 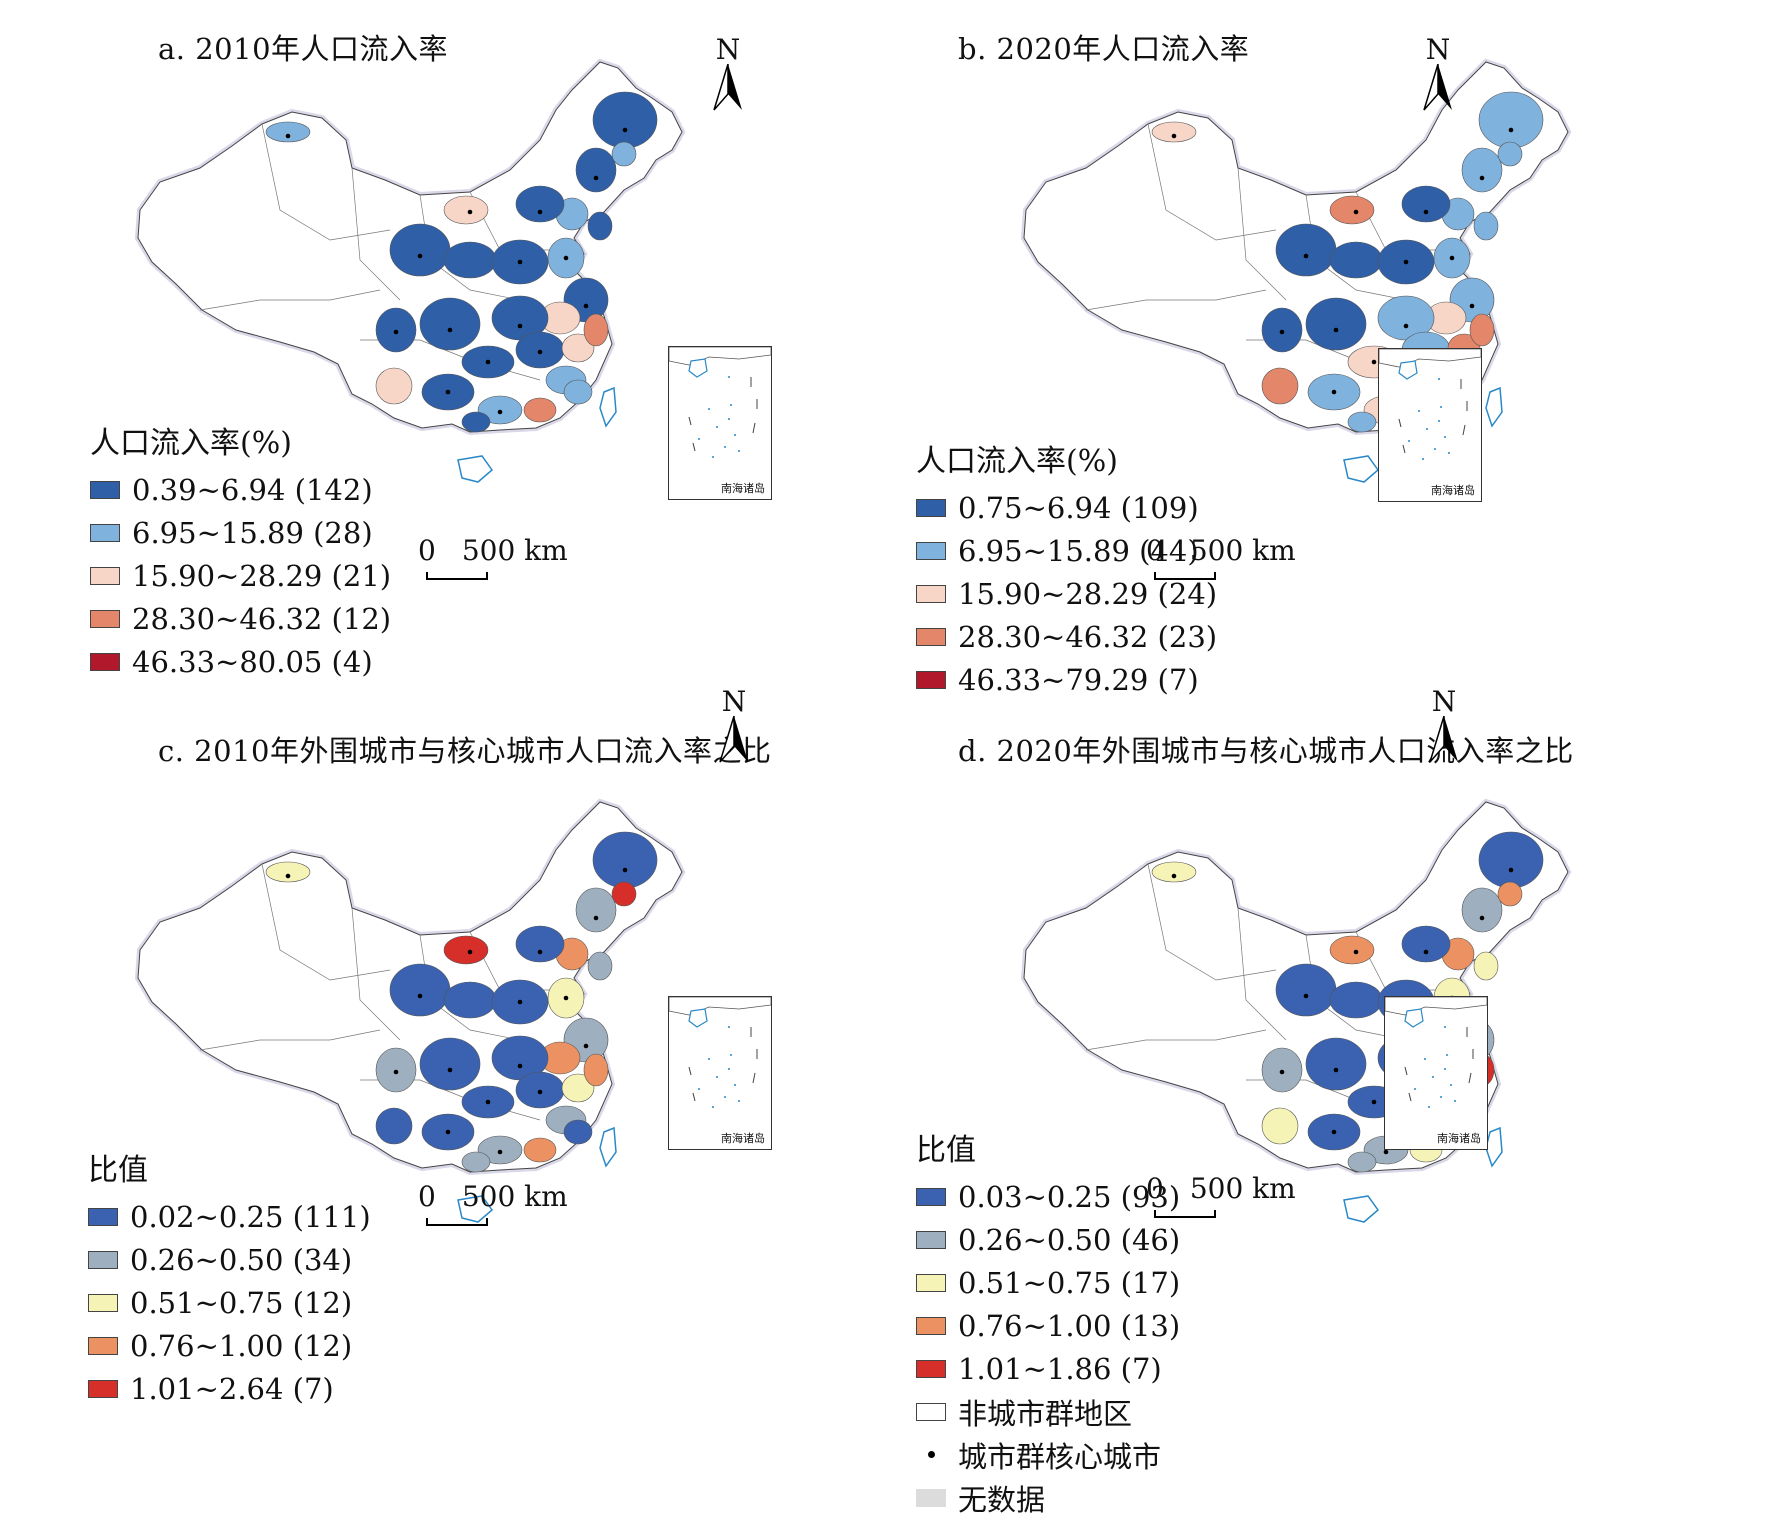 What do you see at coordinates (1078, 550) in the screenshot?
I see `legend-label: 6.95~15.89 (44)` at bounding box center [1078, 550].